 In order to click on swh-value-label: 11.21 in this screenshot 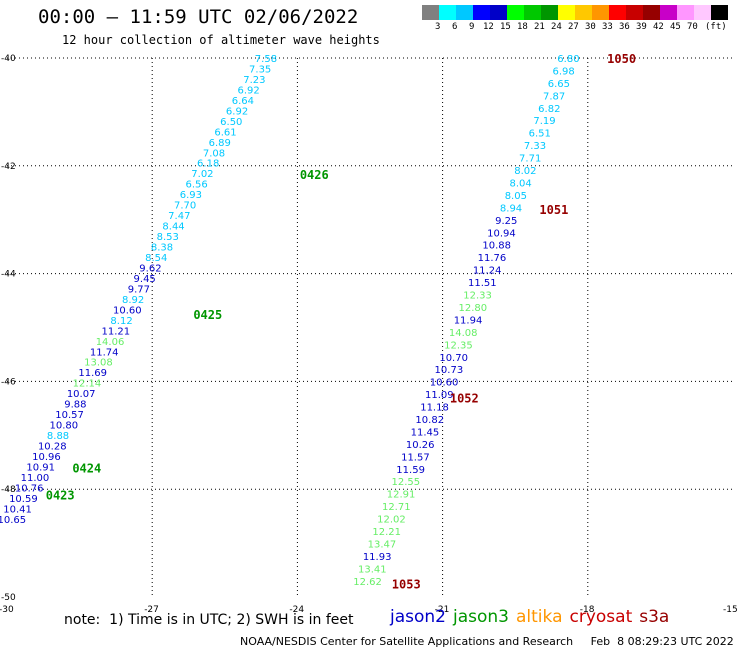, I will do `click(115, 331)`.